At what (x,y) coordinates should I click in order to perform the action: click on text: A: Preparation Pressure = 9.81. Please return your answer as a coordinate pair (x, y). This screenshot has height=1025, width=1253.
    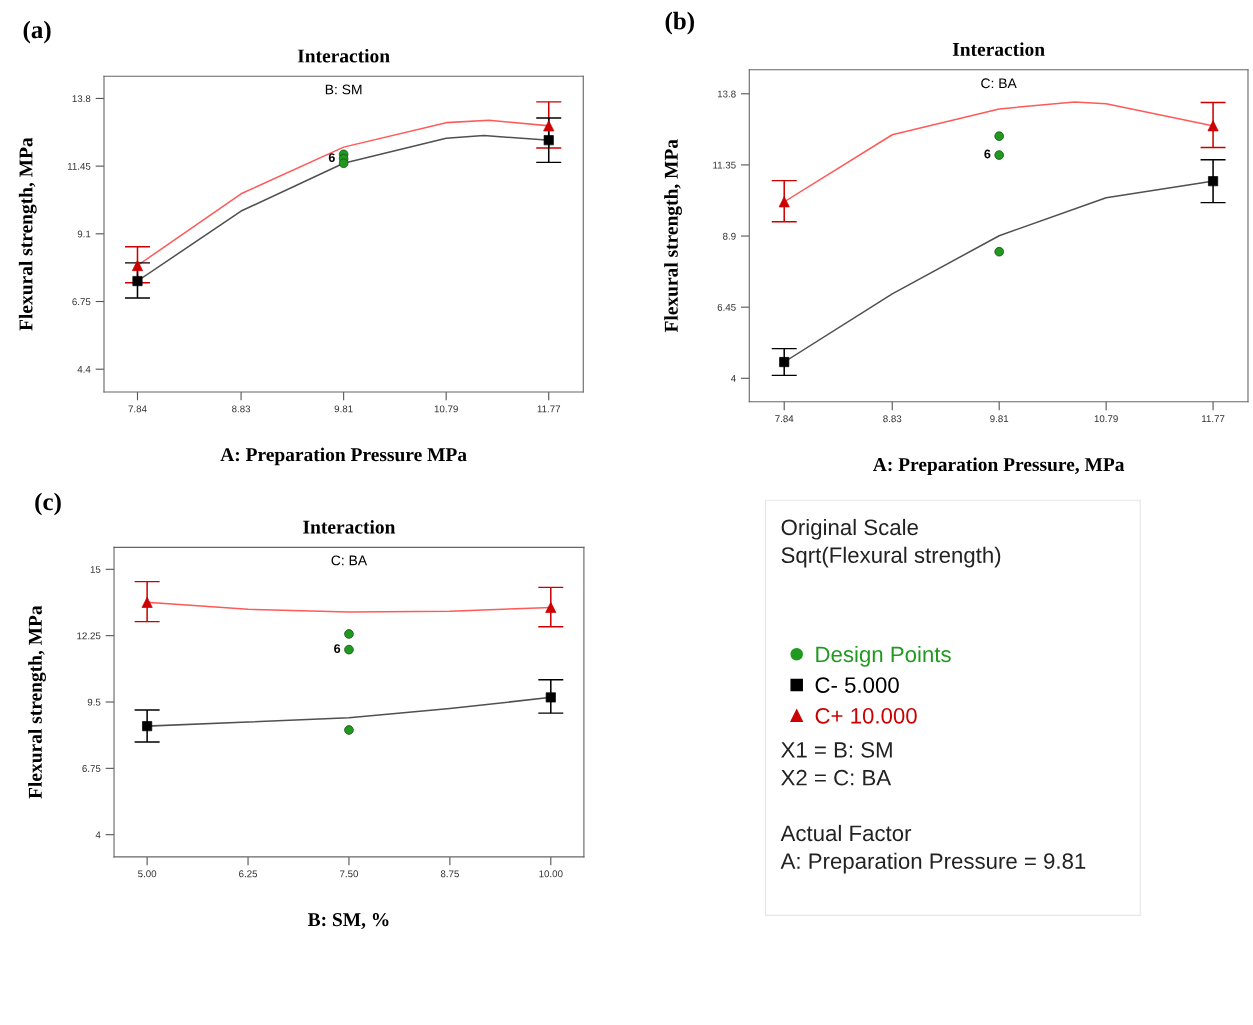
    Looking at the image, I should click on (933, 863).